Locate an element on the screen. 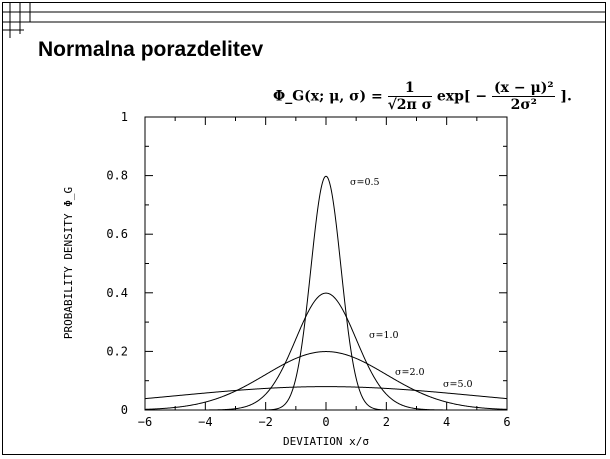 The height and width of the screenshot is (459, 610). x-tick-labels: −6 −4 −2 0 2 4 6 is located at coordinates (324, 422).